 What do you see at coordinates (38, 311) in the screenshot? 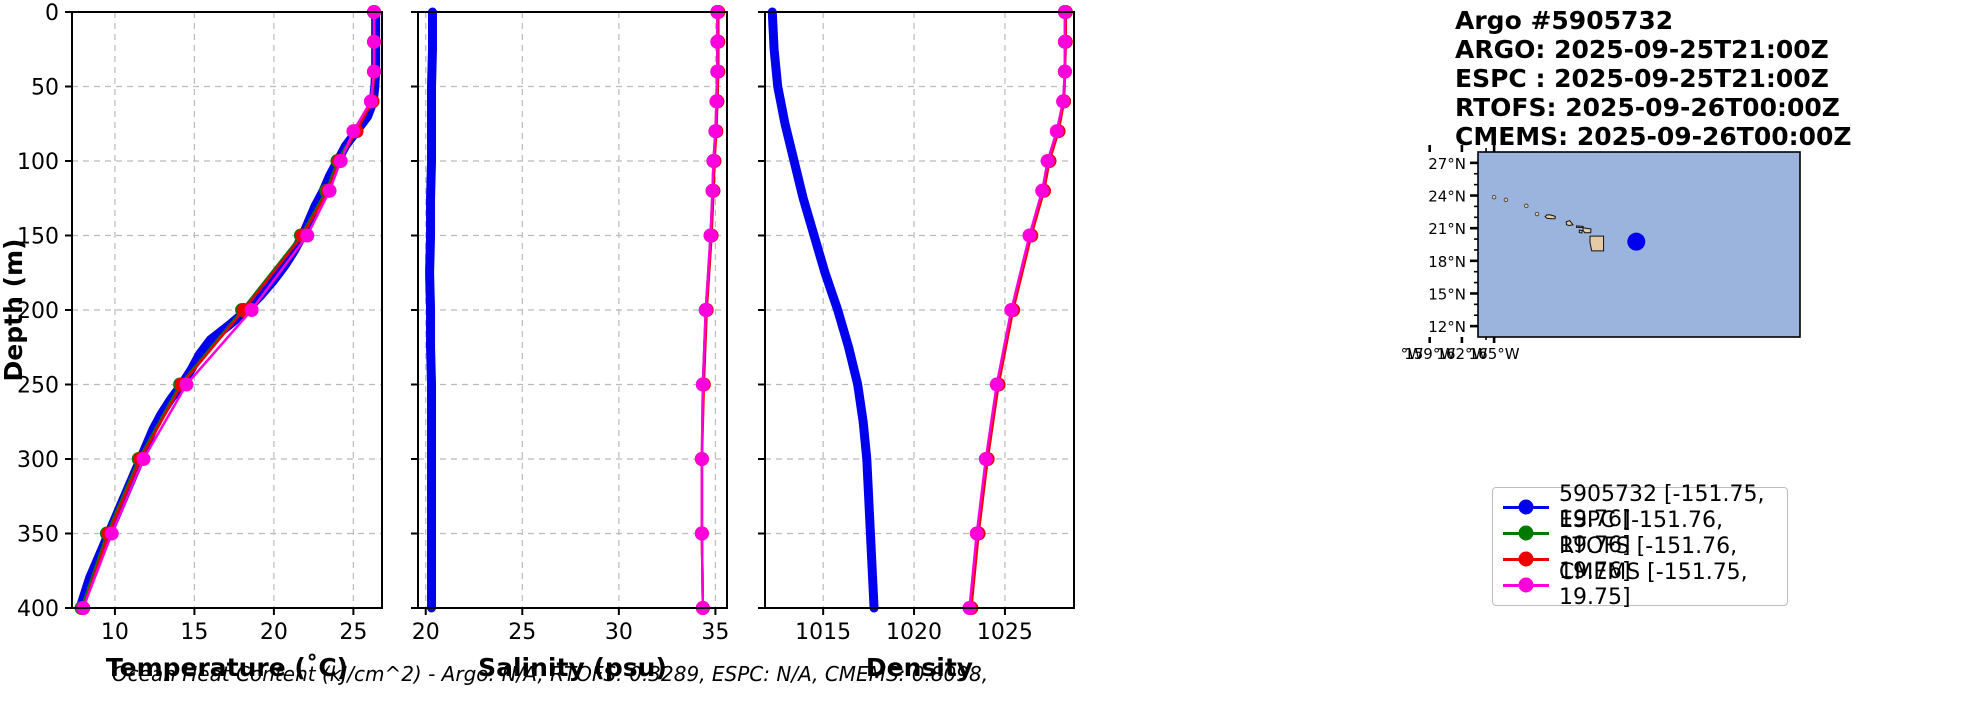
I see `ytick-label: 200` at bounding box center [38, 311].